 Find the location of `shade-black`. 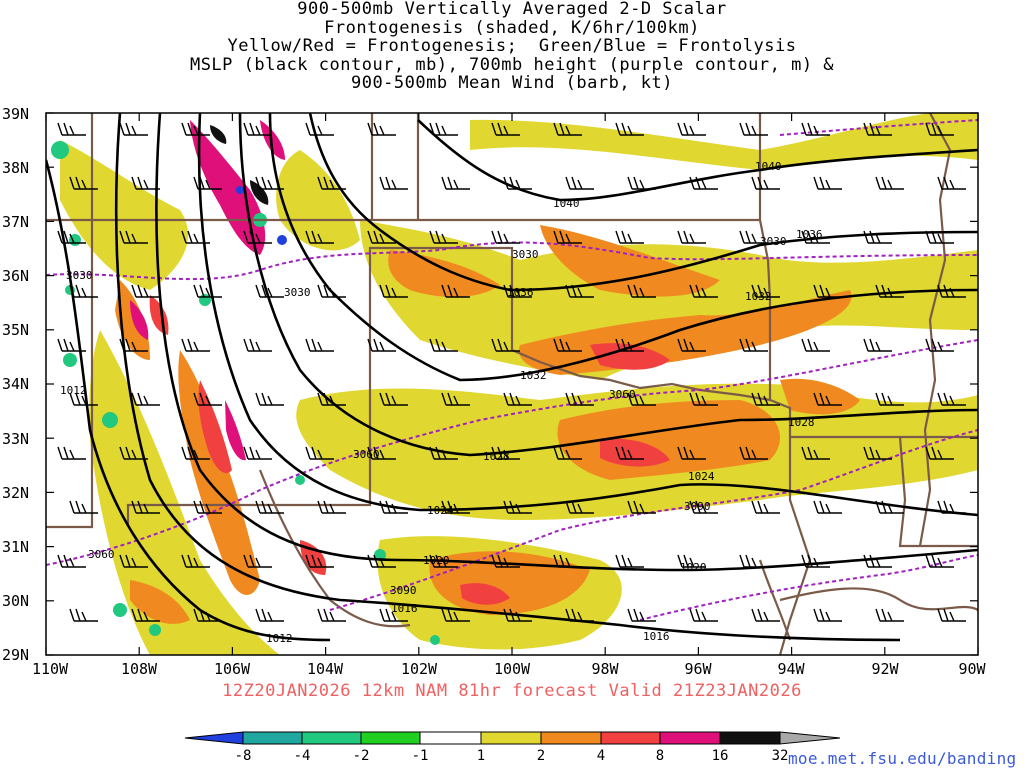

shade-black is located at coordinates (239, 165).